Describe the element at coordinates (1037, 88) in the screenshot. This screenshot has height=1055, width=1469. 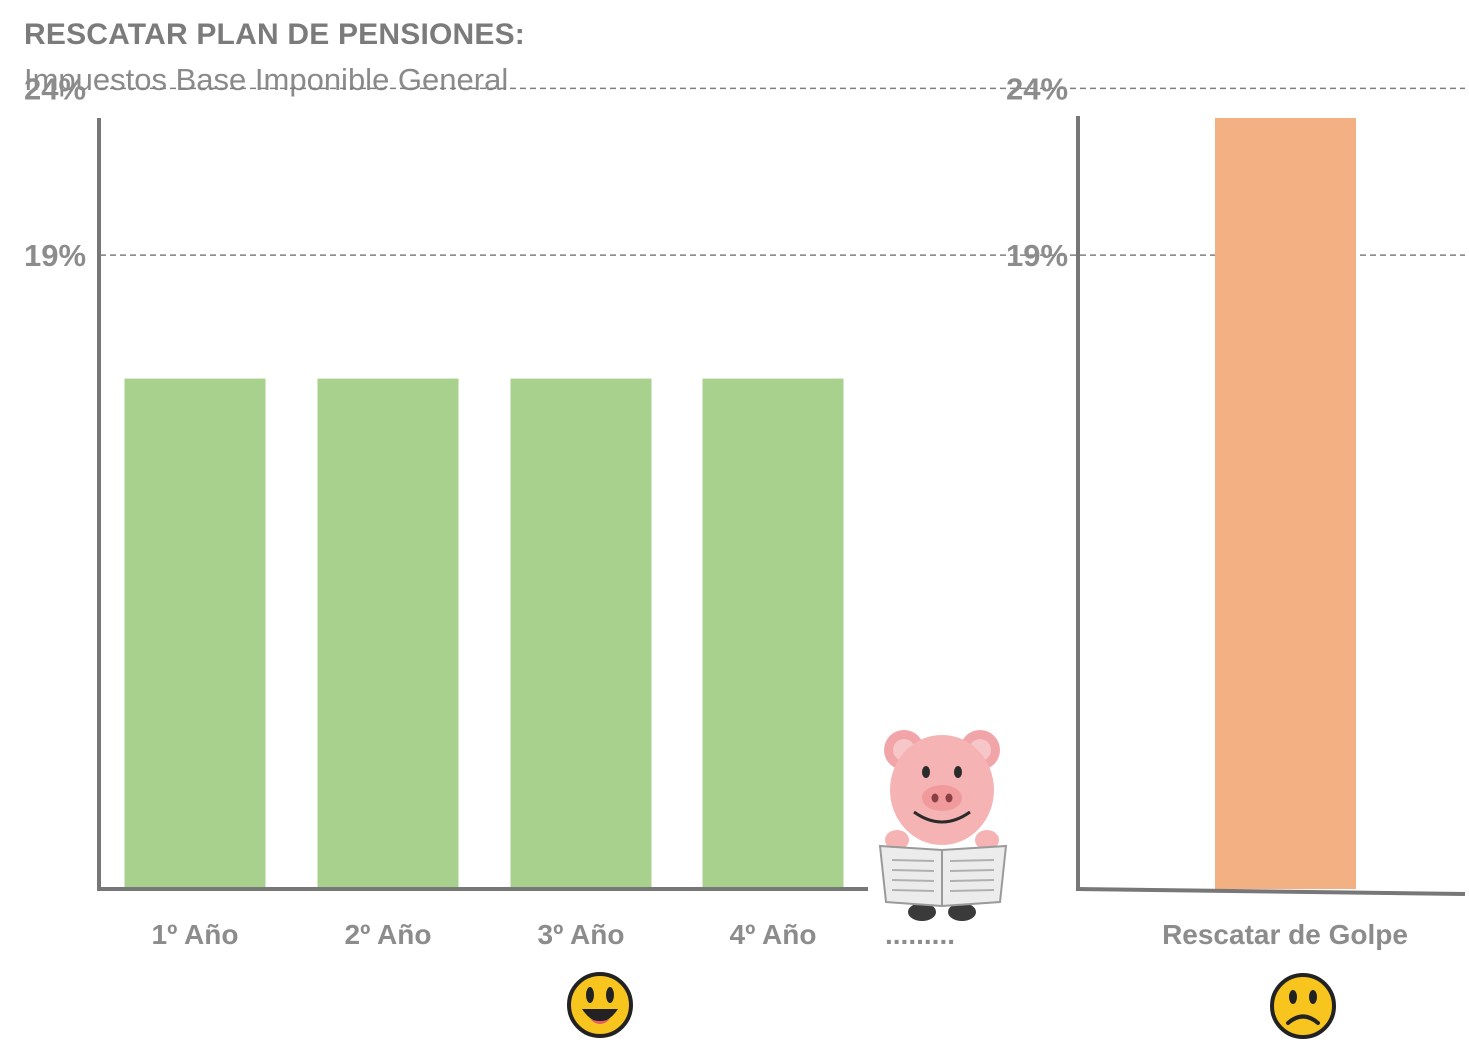
I see `y-tick-label-right: 24%` at that location.